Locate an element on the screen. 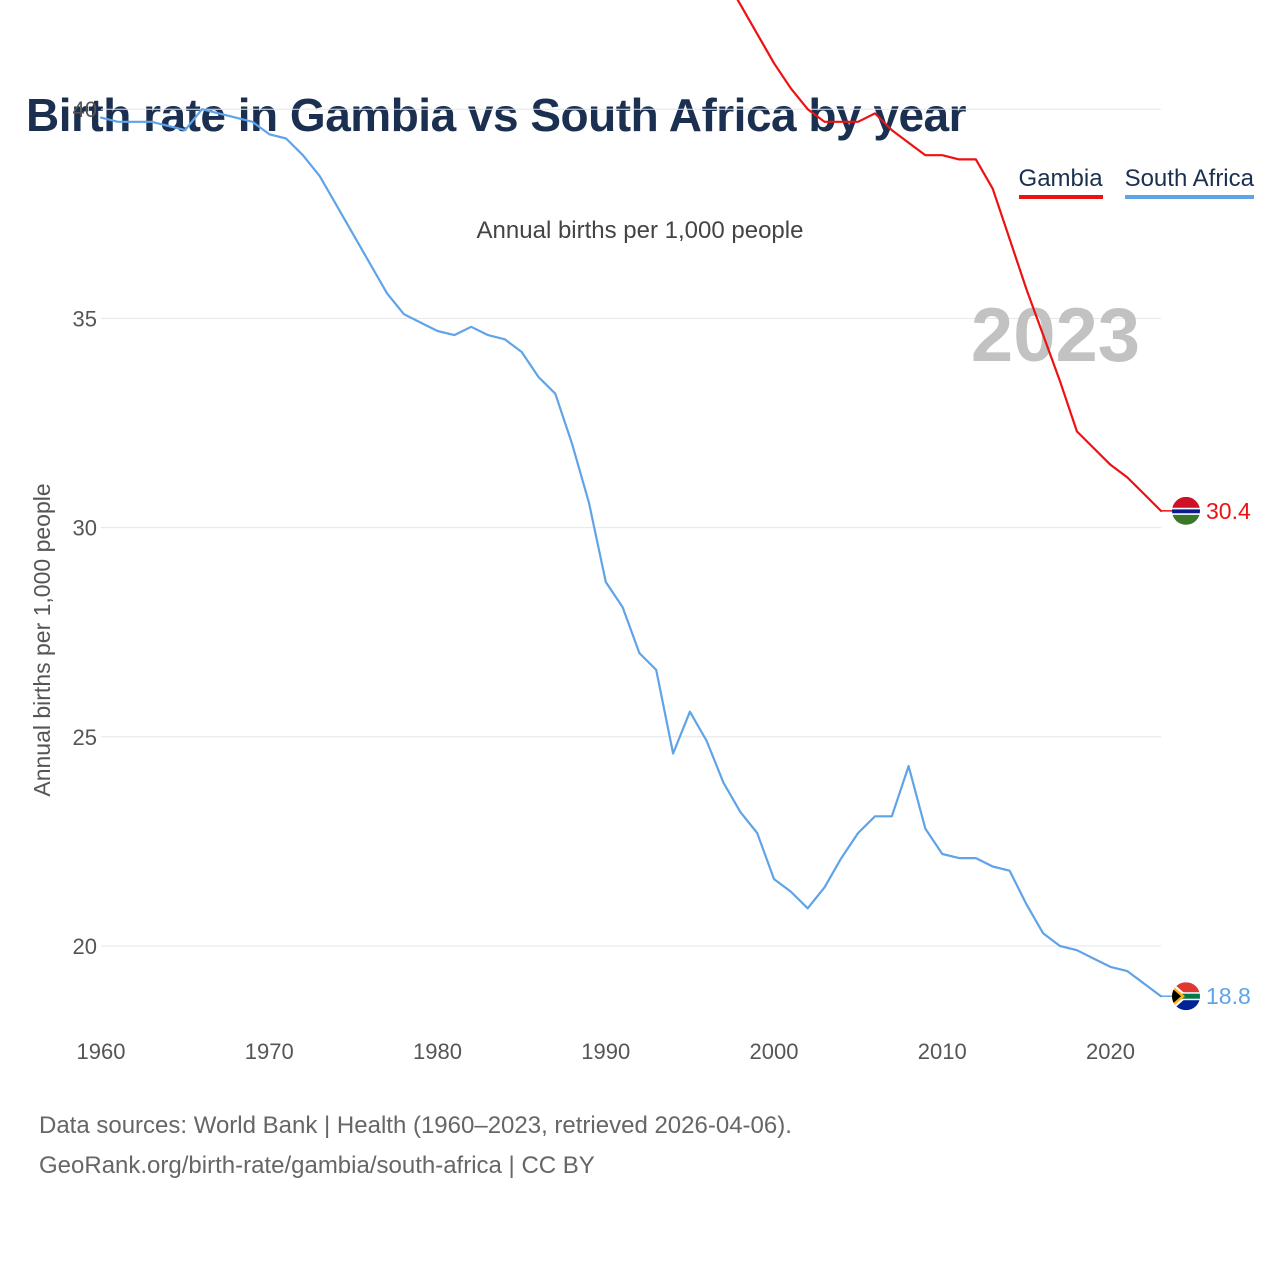 The height and width of the screenshot is (1280, 1280). x-tick-label-2020: 2020 is located at coordinates (1110, 1051).